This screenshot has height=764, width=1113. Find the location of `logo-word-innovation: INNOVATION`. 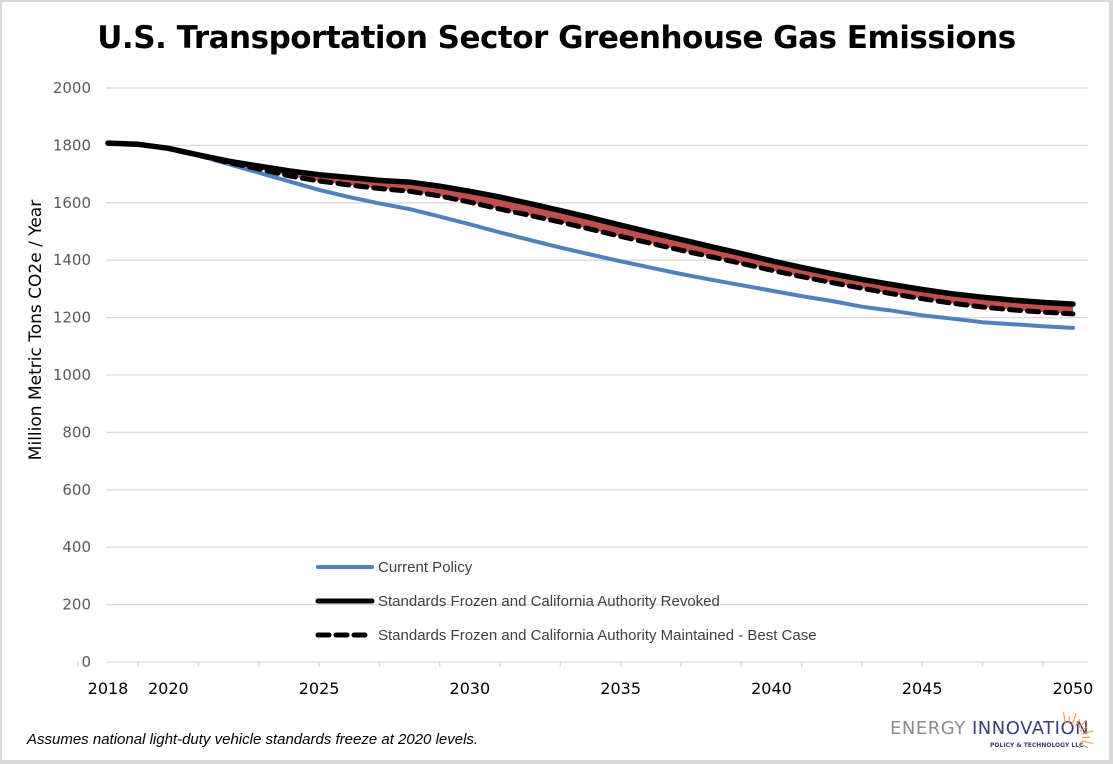

logo-word-innovation: INNOVATION is located at coordinates (1031, 728).